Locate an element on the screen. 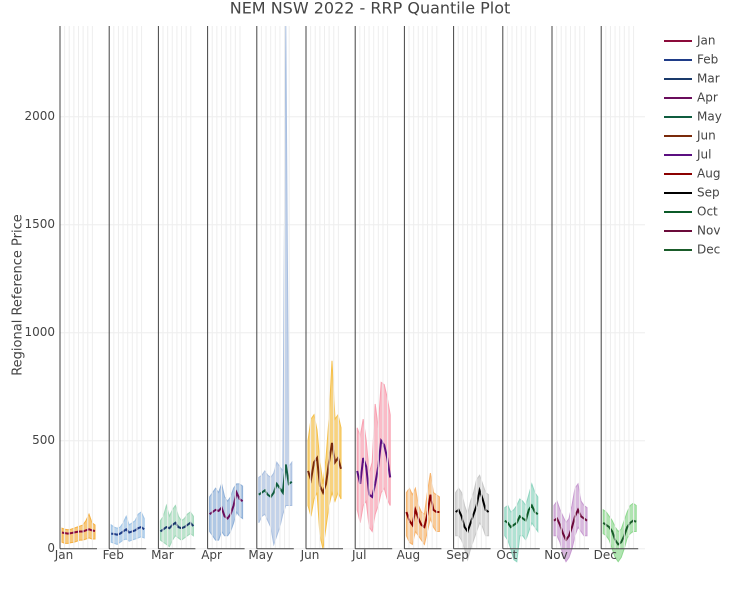 The image size is (737, 609). y-tick-label: 2000 is located at coordinates (39, 116).